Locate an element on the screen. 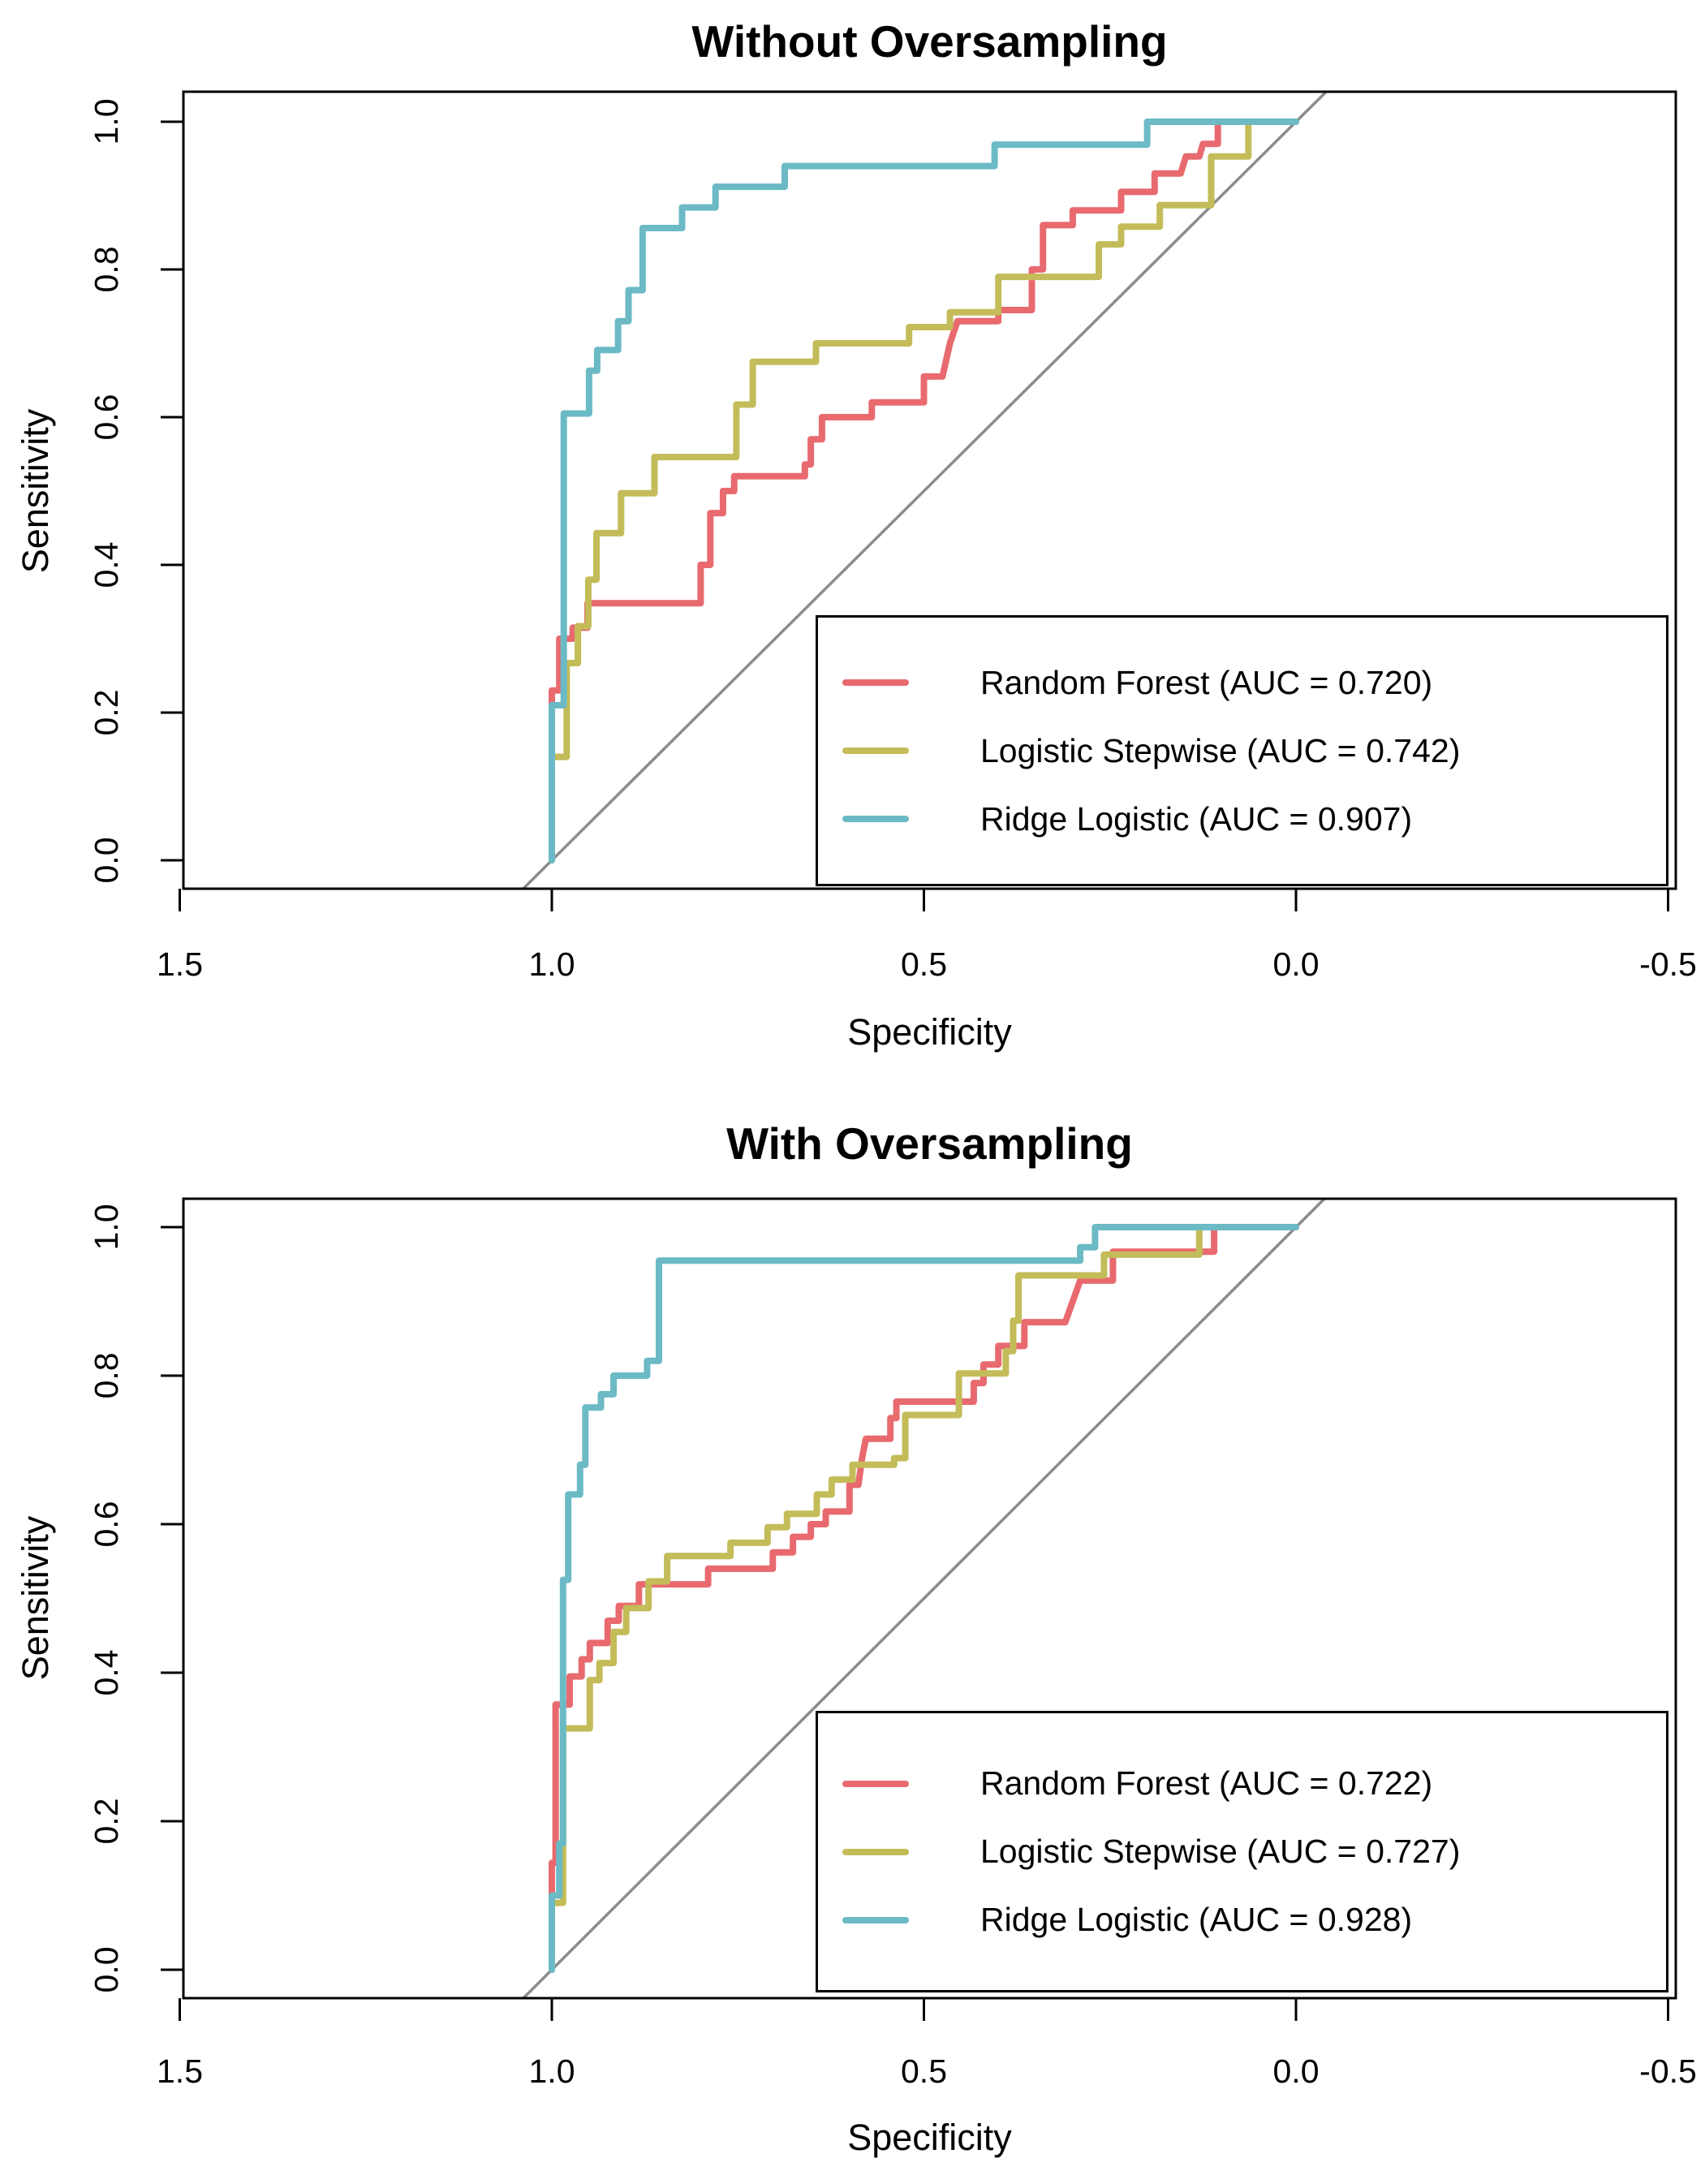 This screenshot has width=1705, height=2184. legend-label: Random Forest (AUC = 0.720) is located at coordinates (1206, 682).